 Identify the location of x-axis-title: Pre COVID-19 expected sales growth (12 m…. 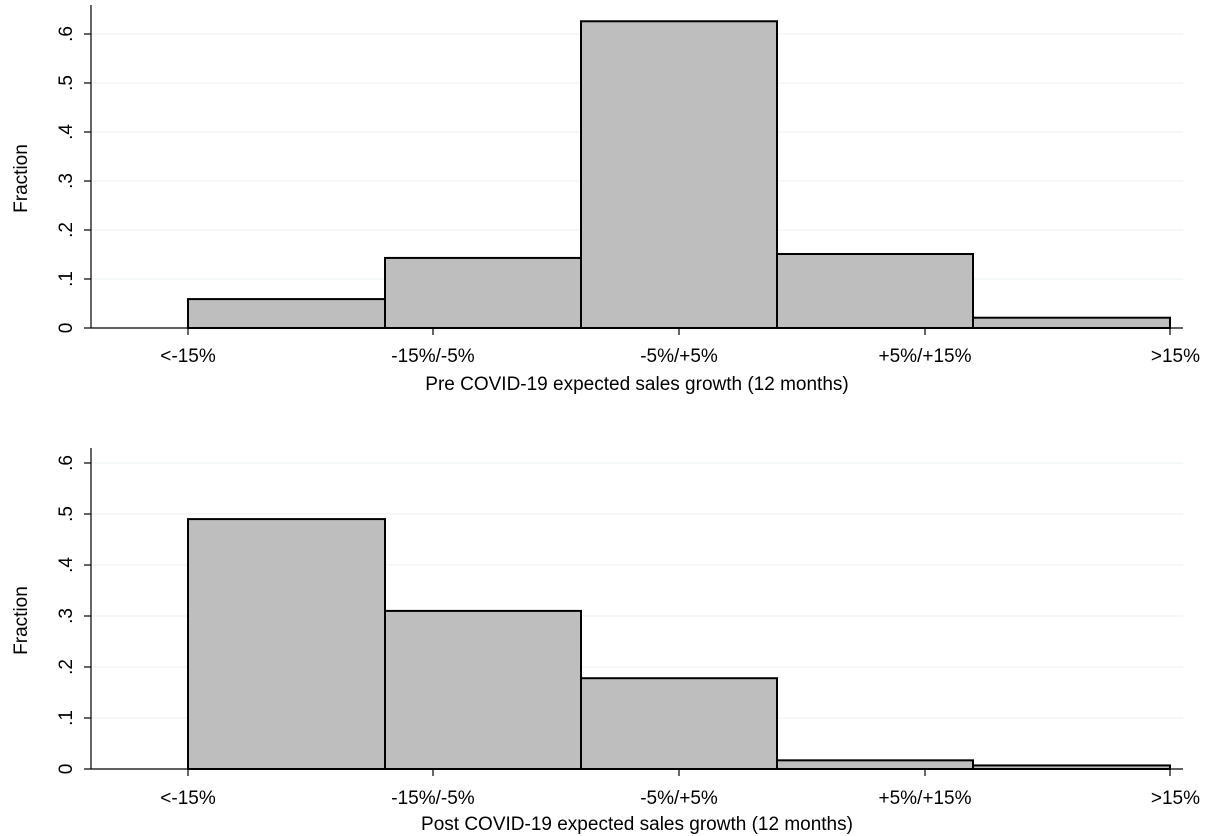
(636, 384).